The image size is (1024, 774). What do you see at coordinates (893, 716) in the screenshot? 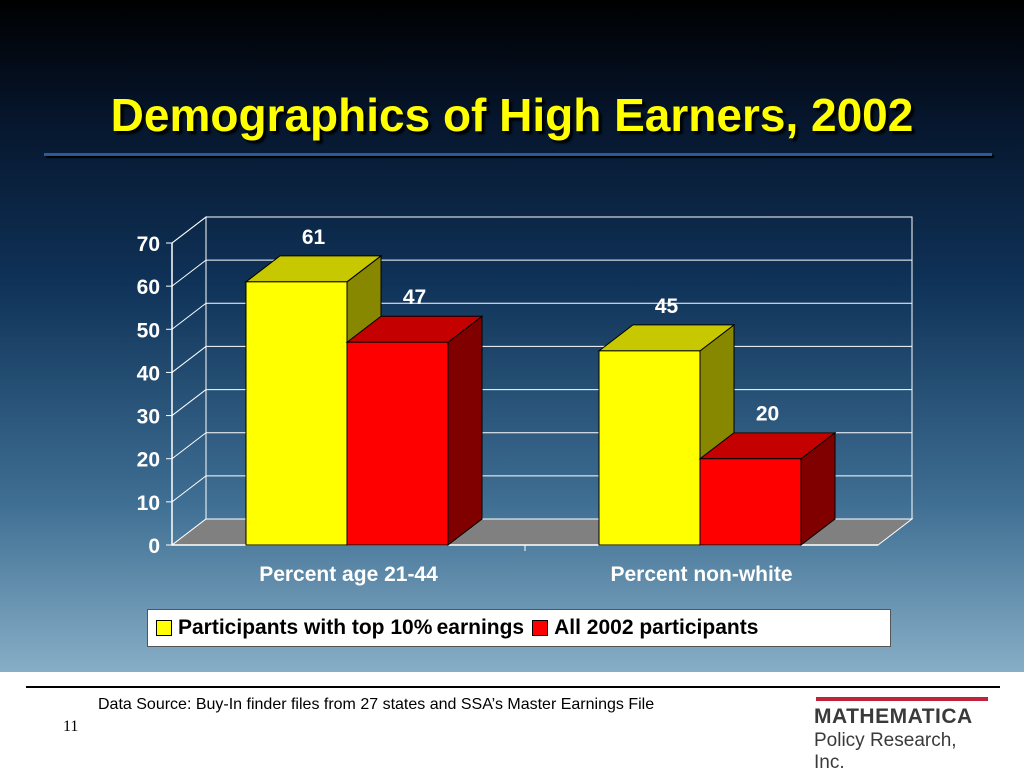
I see `logo-wordmark: MATHEMATICA` at bounding box center [893, 716].